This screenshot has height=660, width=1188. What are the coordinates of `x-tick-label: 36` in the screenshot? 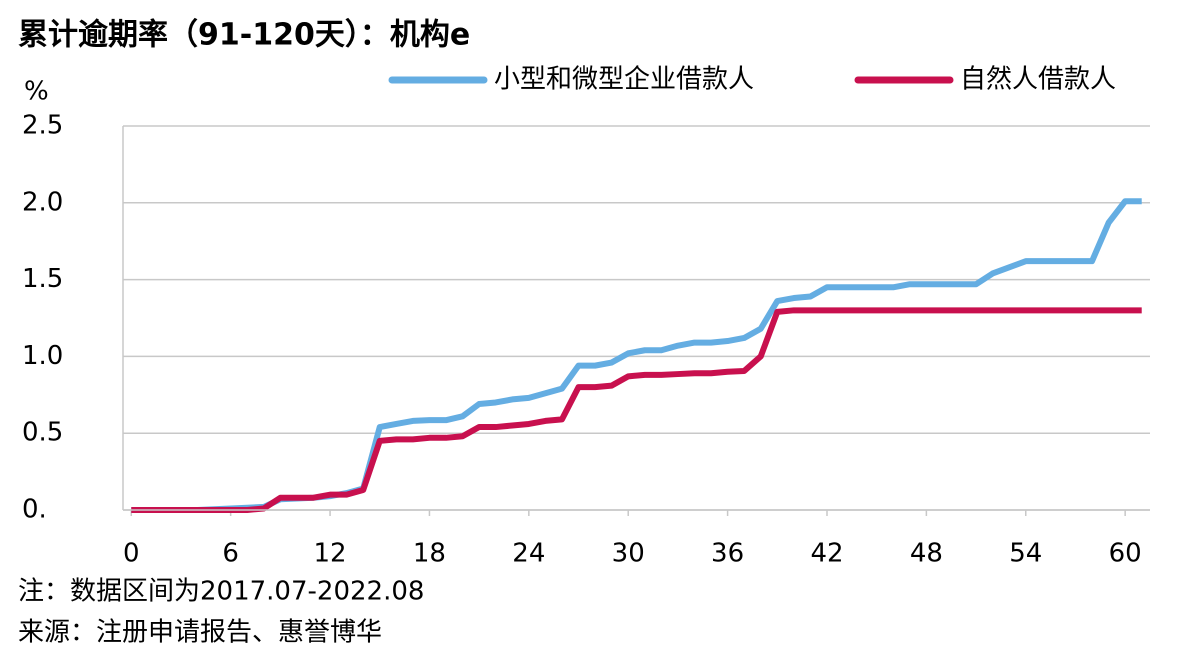 It's located at (727, 554).